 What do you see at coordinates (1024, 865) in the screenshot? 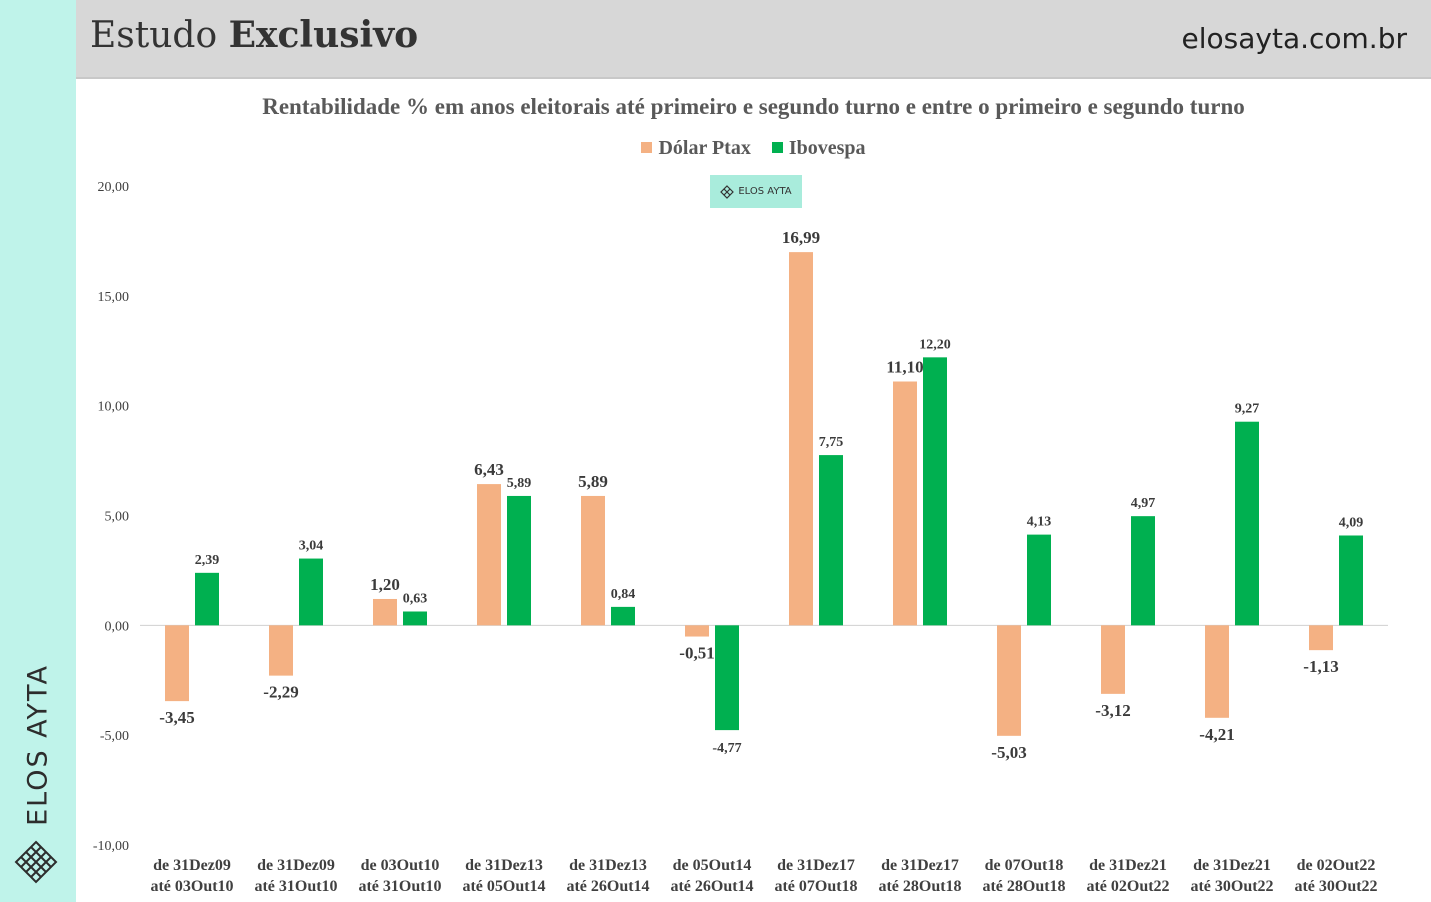
I see `x-tick-label: de 07Out18` at bounding box center [1024, 865].